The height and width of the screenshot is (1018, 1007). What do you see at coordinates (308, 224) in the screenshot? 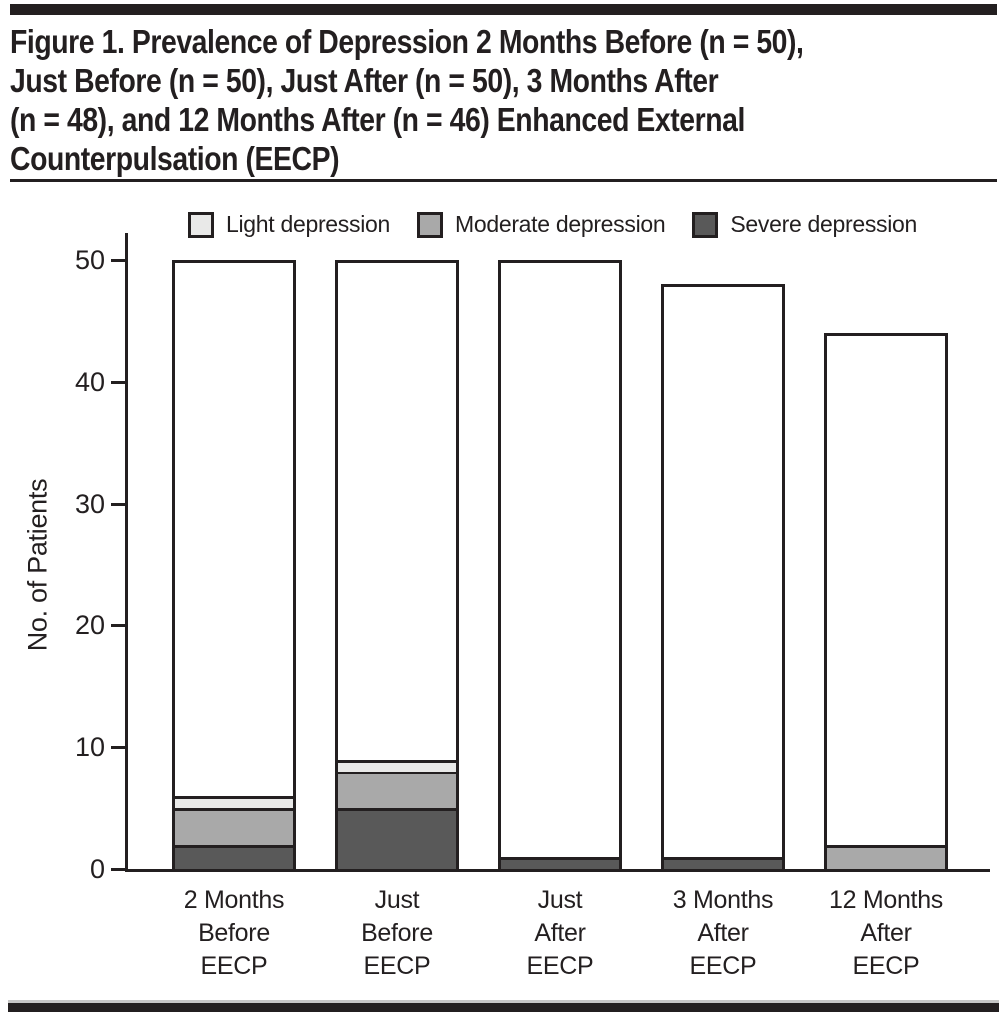
I see `legend-label: Light depression` at bounding box center [308, 224].